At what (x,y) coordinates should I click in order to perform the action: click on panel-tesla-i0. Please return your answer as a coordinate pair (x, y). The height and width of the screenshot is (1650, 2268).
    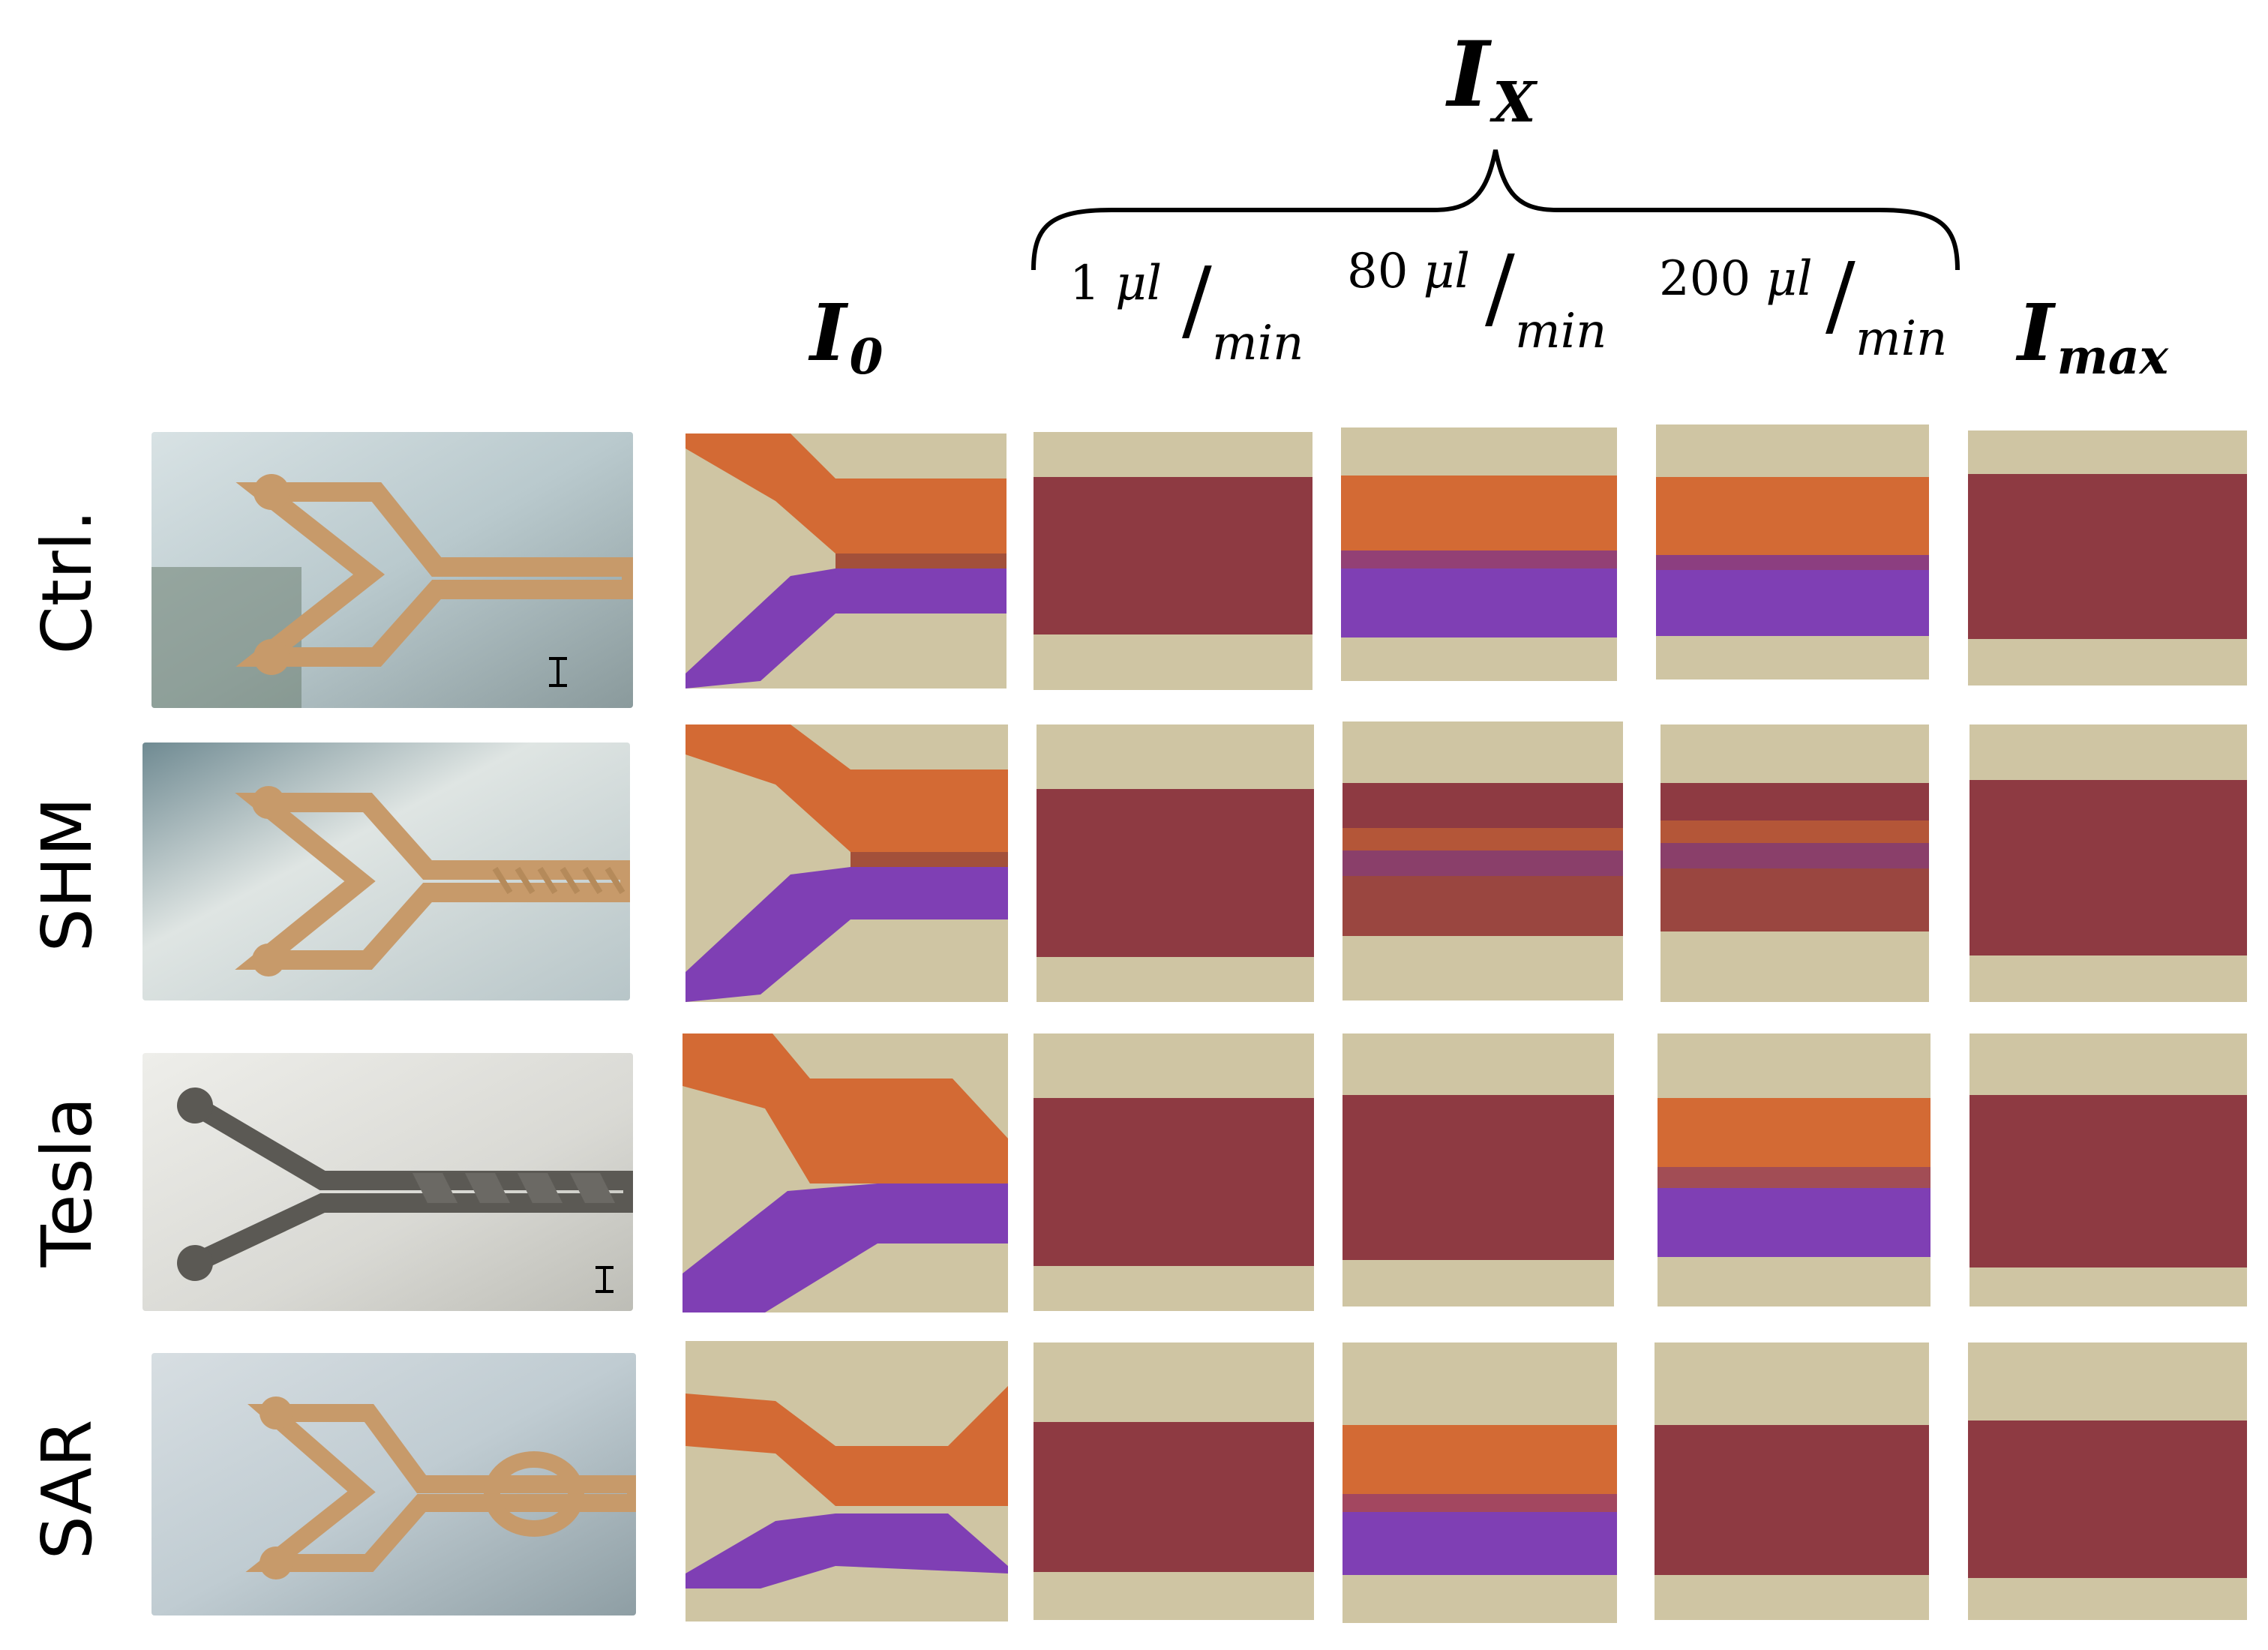
    Looking at the image, I should click on (845, 1173).